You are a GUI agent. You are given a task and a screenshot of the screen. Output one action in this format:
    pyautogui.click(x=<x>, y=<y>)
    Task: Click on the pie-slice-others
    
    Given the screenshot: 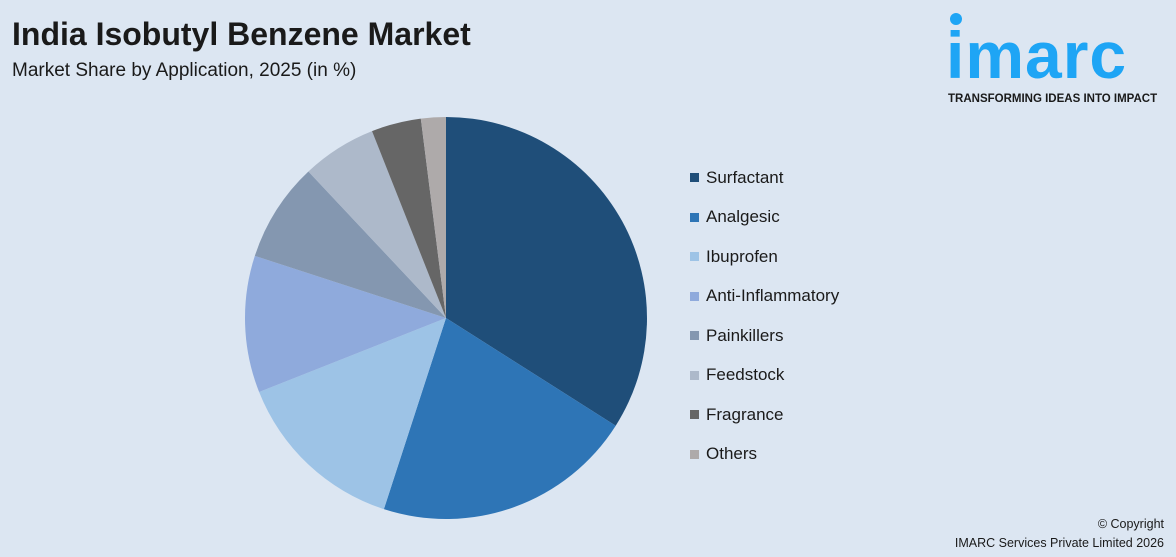 What is the action you would take?
    pyautogui.click(x=433, y=217)
    